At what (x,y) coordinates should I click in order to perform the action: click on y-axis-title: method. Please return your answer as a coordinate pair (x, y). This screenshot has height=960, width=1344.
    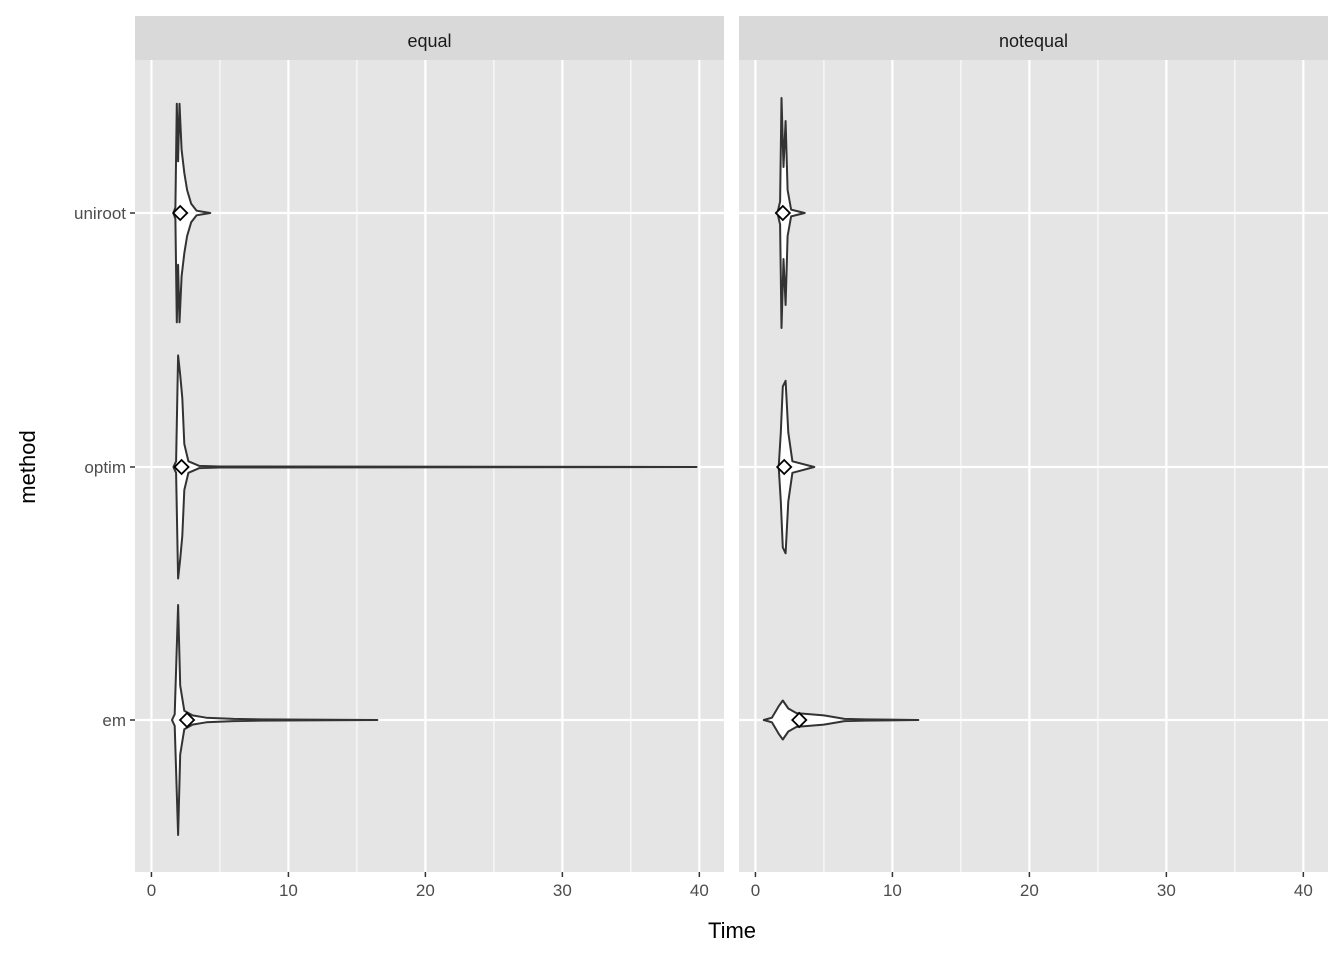
    Looking at the image, I should click on (27, 466).